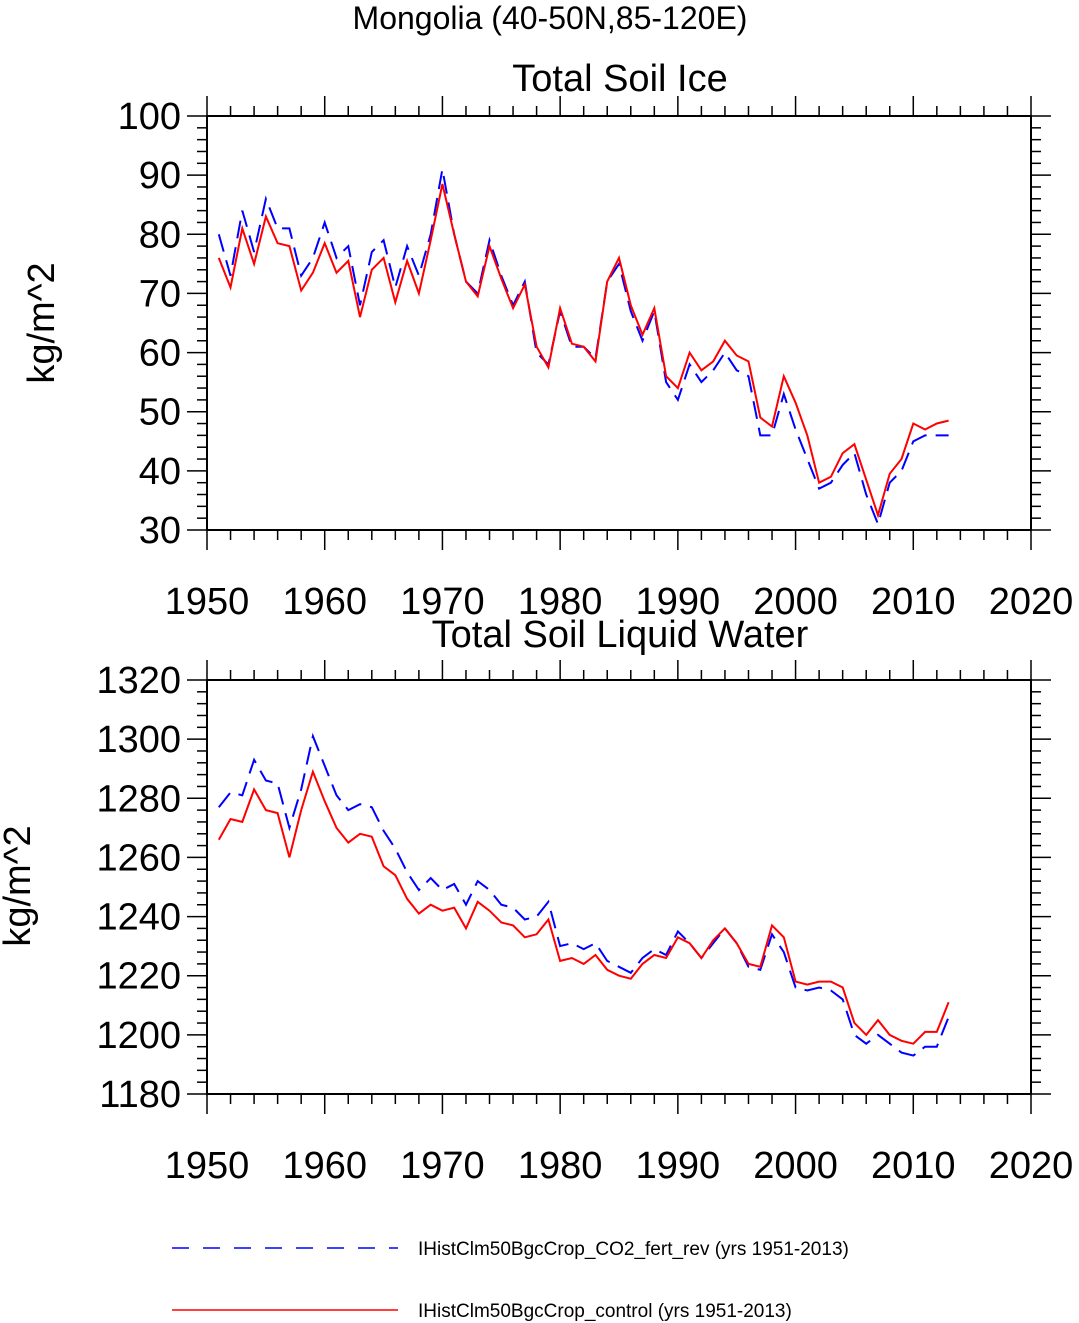 Image resolution: width=1079 pixels, height=1323 pixels. Describe the element at coordinates (160, 235) in the screenshot. I see `y-tick-label: 80` at that location.